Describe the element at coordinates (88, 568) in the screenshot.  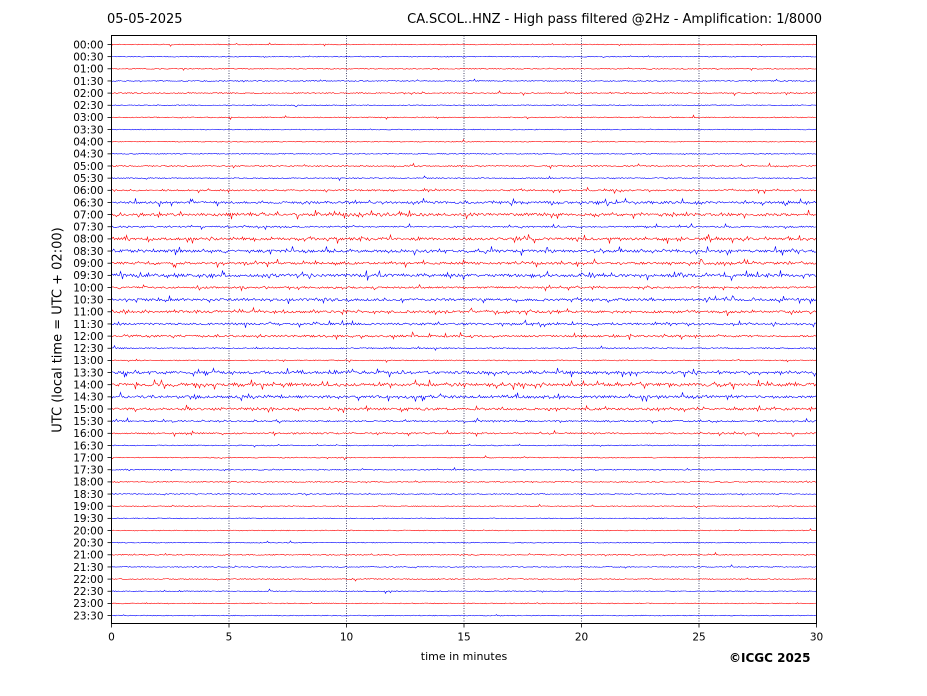
I see `y-tick-label: 21:30` at that location.